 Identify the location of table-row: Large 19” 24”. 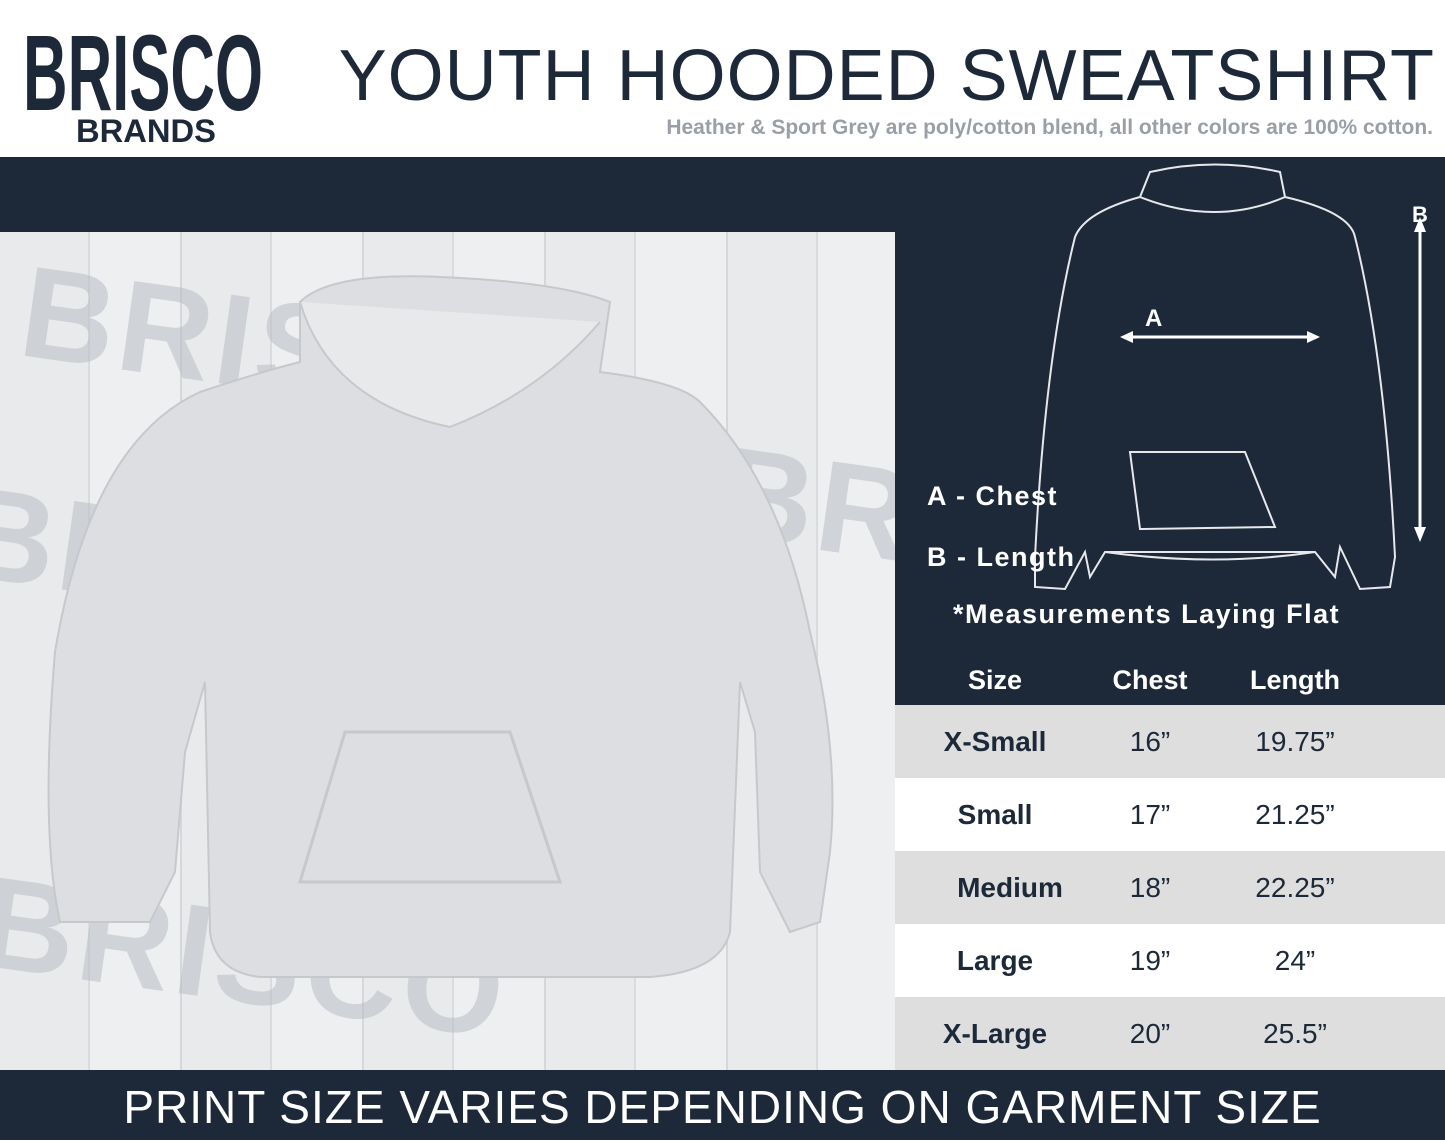
(1170, 960).